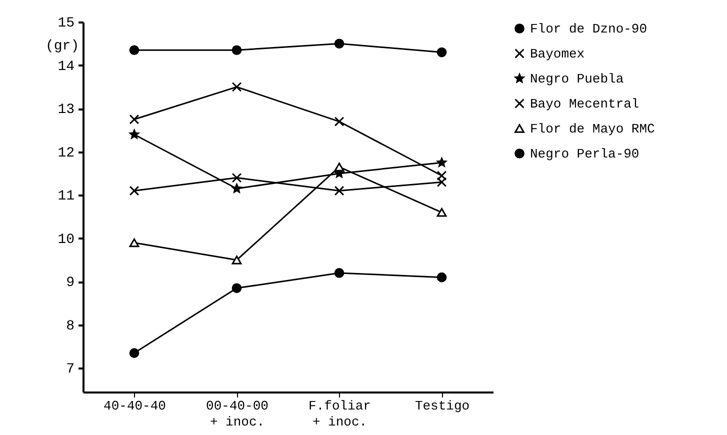  What do you see at coordinates (577, 79) in the screenshot?
I see `legend-label: Negro Puebla` at bounding box center [577, 79].